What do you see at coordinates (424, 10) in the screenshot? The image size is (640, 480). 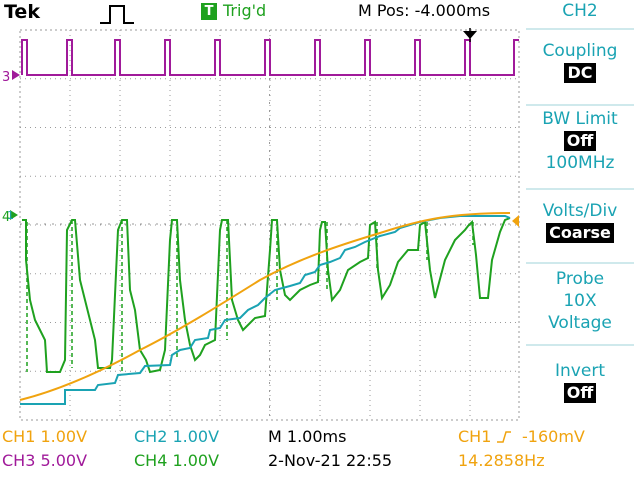 I see `horizontal-position-readout: M Pos: -4.000ms` at bounding box center [424, 10].